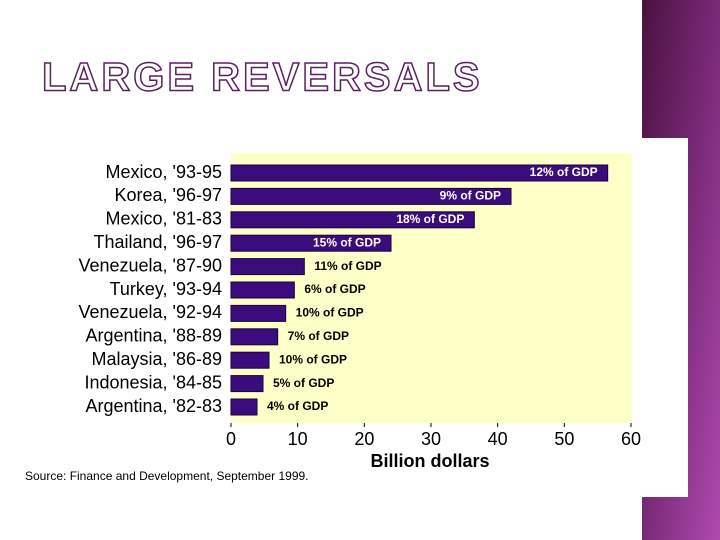  Describe the element at coordinates (164, 172) in the screenshot. I see `y-tick-label: Mexico, '93-95` at that location.